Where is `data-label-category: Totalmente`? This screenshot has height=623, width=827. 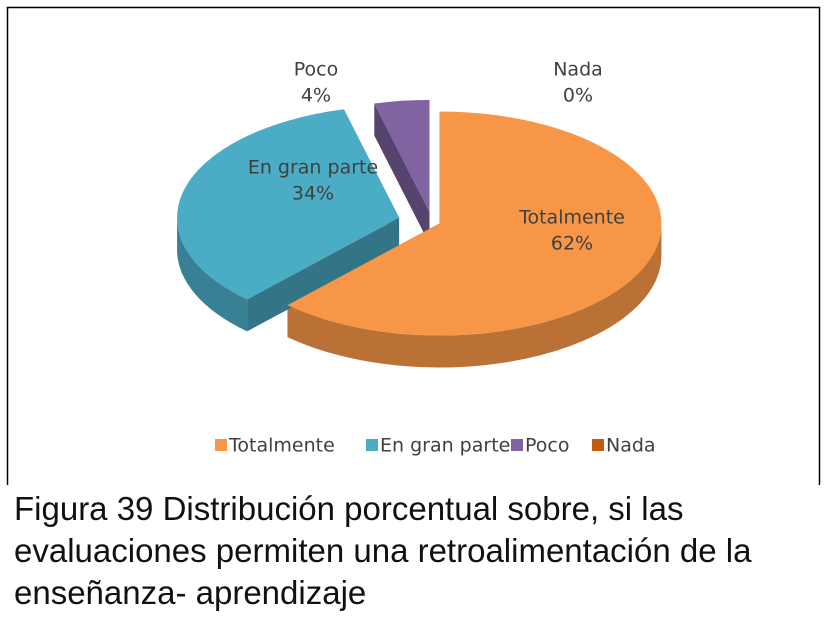
data-label-category: Totalmente is located at coordinates (571, 218).